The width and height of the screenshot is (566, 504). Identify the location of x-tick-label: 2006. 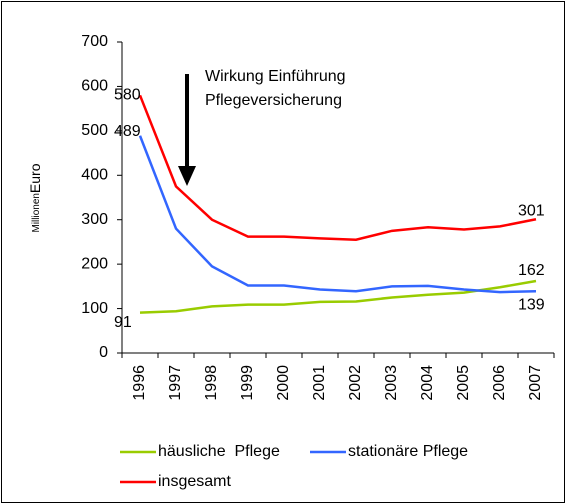
(499, 383).